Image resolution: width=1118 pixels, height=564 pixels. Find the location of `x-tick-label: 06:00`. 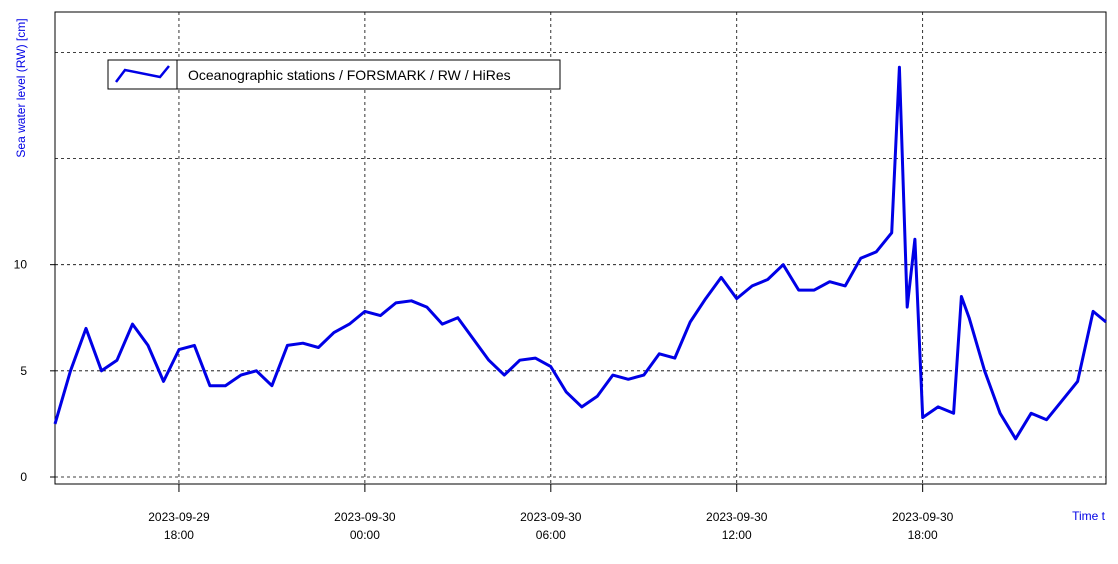

x-tick-label: 06:00 is located at coordinates (551, 535).